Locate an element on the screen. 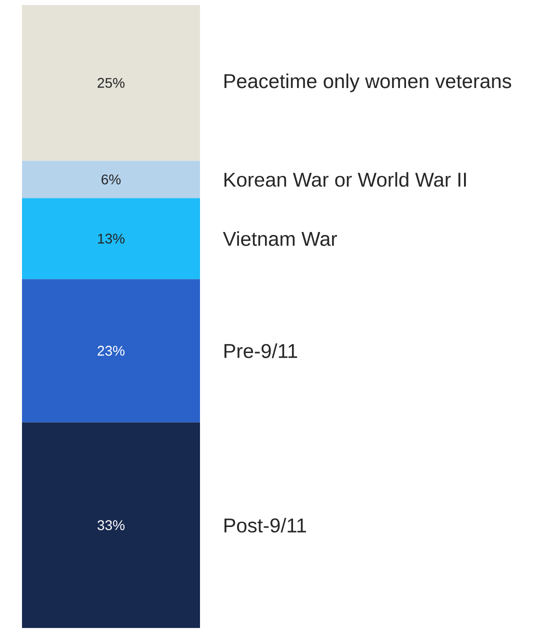  series-label: Vietnam War is located at coordinates (280, 238).